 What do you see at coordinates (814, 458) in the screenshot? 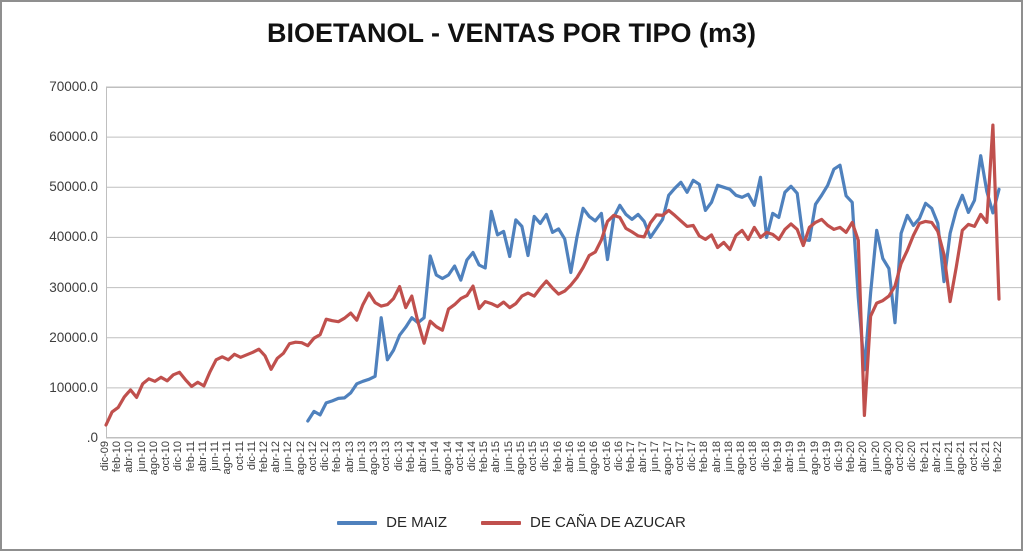
I see `x-tick-label: ago-19` at bounding box center [814, 458].